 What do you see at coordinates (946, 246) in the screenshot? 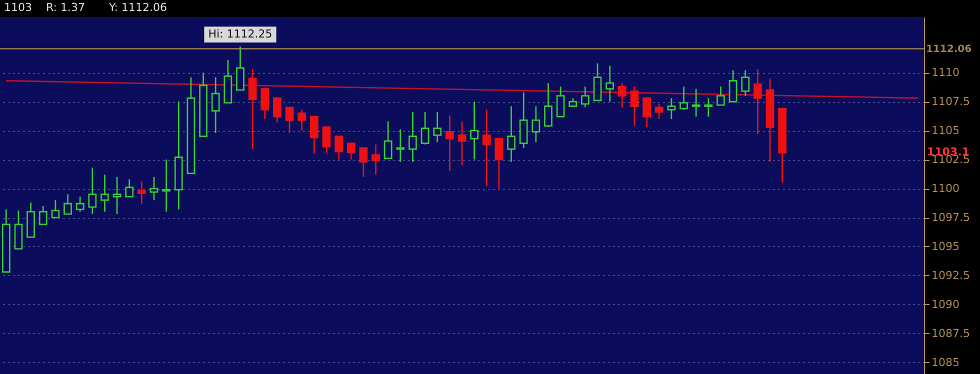
I see `y-tick-label: 1095` at bounding box center [946, 246].